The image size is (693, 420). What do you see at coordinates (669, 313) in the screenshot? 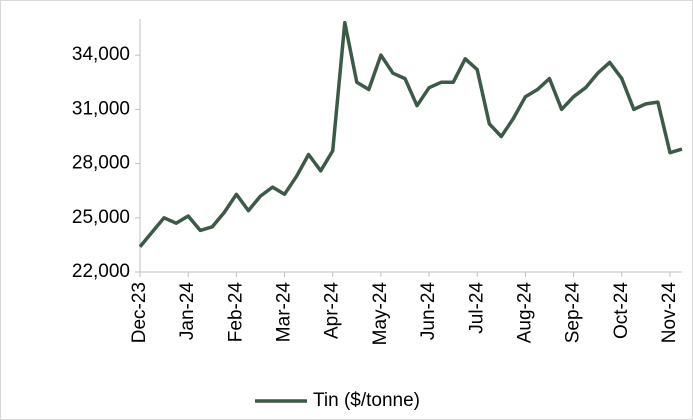
I see `x-tick-label: Nov-24` at bounding box center [669, 313].